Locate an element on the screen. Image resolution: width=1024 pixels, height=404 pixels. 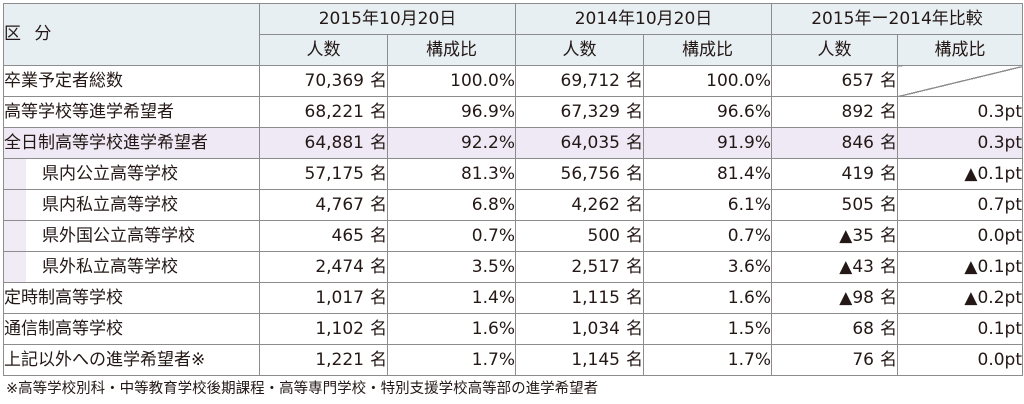
table-row: 県外国公立高等学校 465 名 0.7% 500 名 0.7% ▲35 名 0.0pt is located at coordinates (513, 236).